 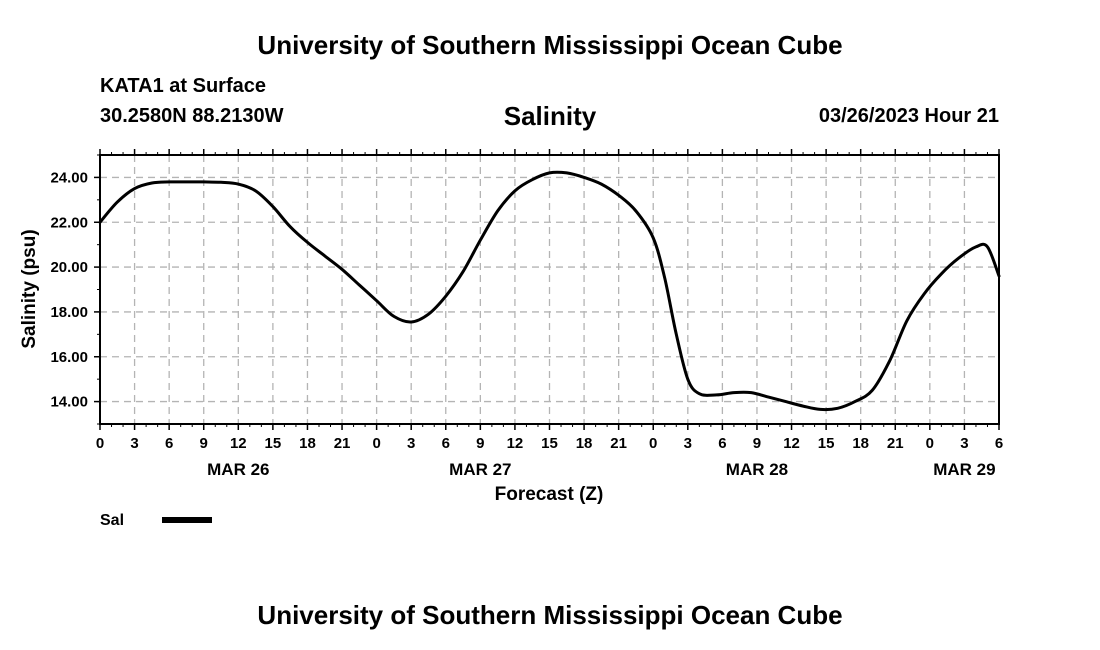 I want to click on coordinates-label: 30.2580N 88.2130W, so click(x=192, y=116).